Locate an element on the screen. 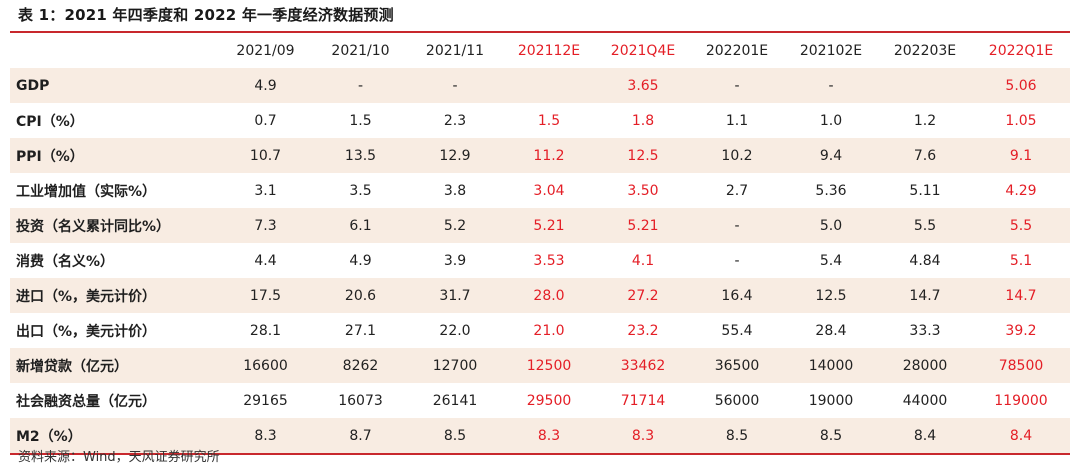 This screenshot has width=1080, height=475. data-cell: 21.0 is located at coordinates (549, 330).